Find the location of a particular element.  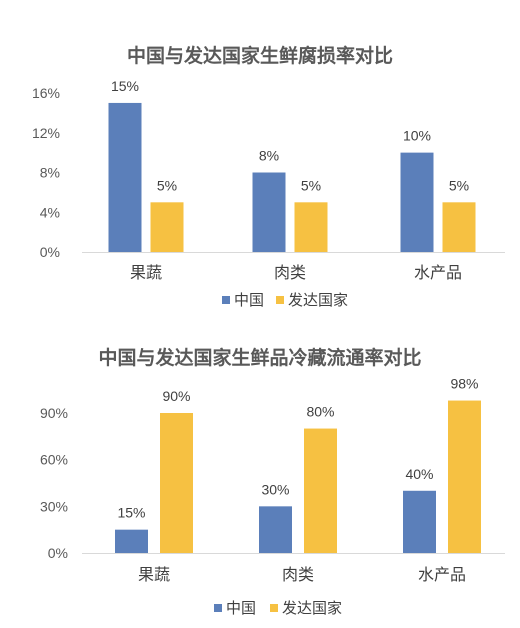

y-tick-label: 90% is located at coordinates (54, 413).